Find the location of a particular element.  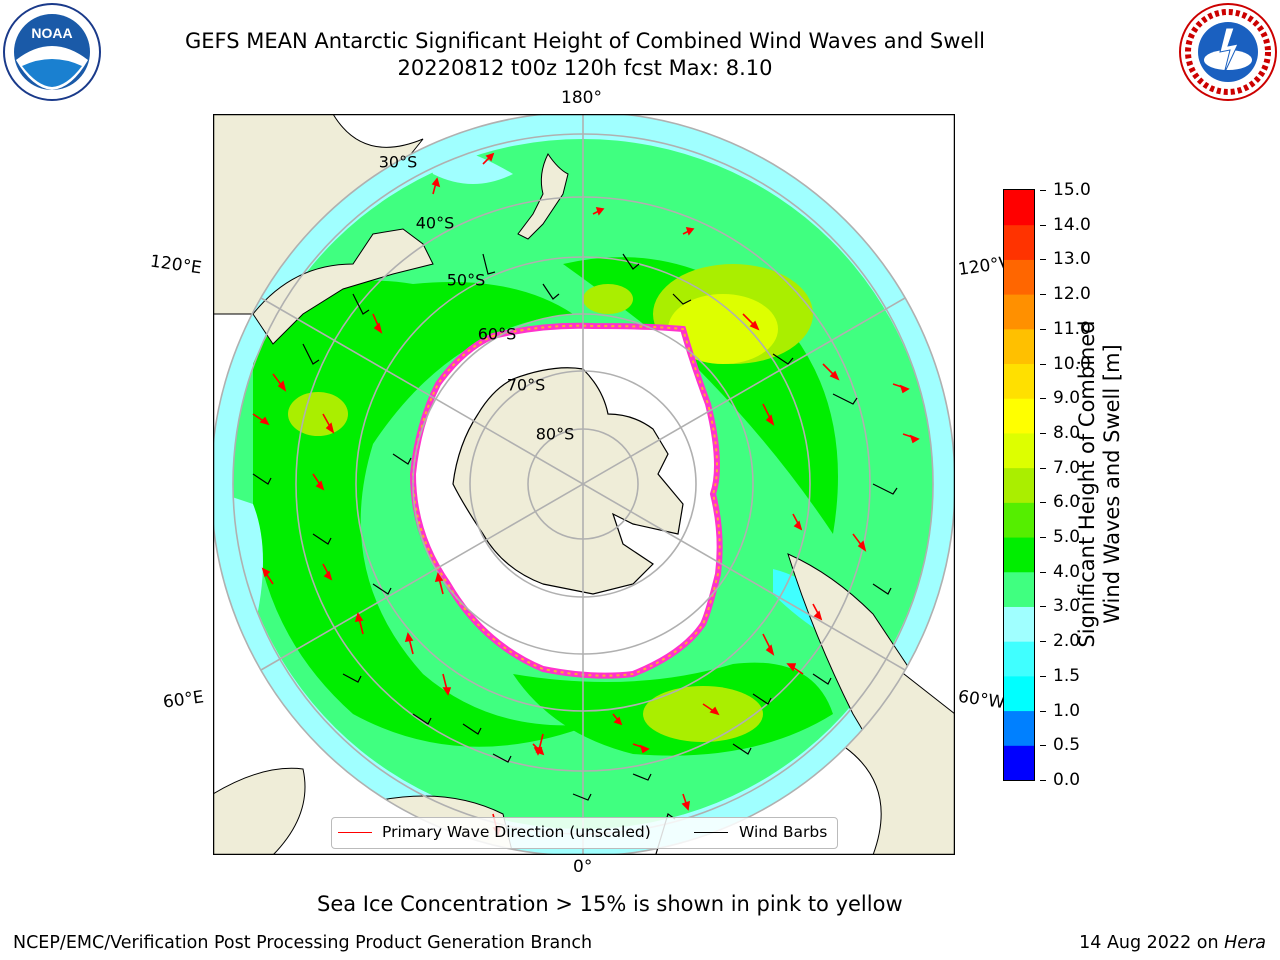

lon-label-60w: 60°W is located at coordinates (981, 700).